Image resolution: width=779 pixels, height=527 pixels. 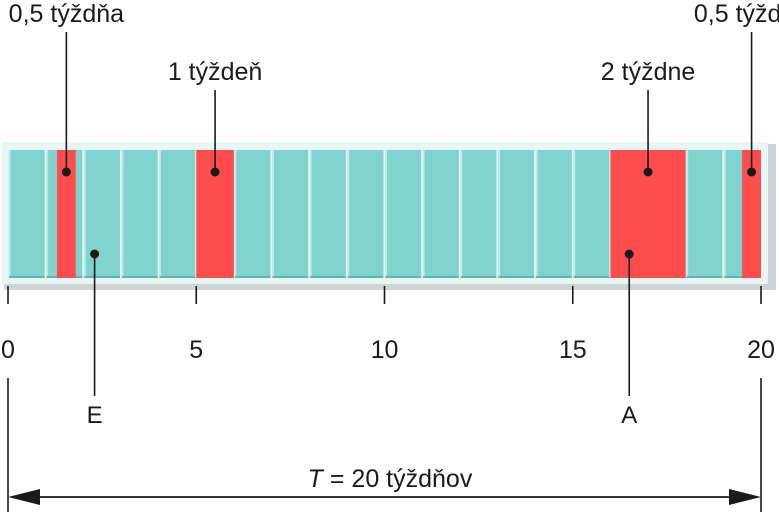 I want to click on axis-tick-label: 20, so click(x=761, y=350).